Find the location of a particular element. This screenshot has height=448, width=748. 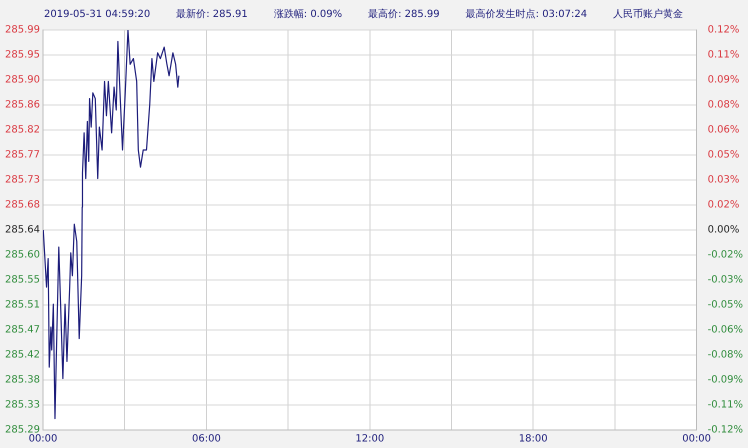

y-tick-label: 285.99 is located at coordinates (22, 30).